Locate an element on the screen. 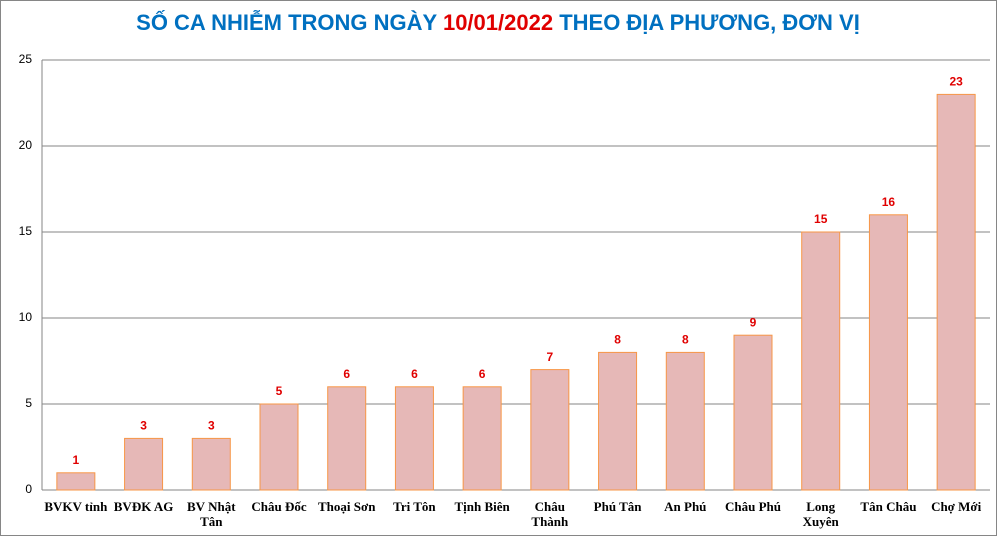 The height and width of the screenshot is (536, 997). x-tick-line: Chợ Mới is located at coordinates (956, 506).